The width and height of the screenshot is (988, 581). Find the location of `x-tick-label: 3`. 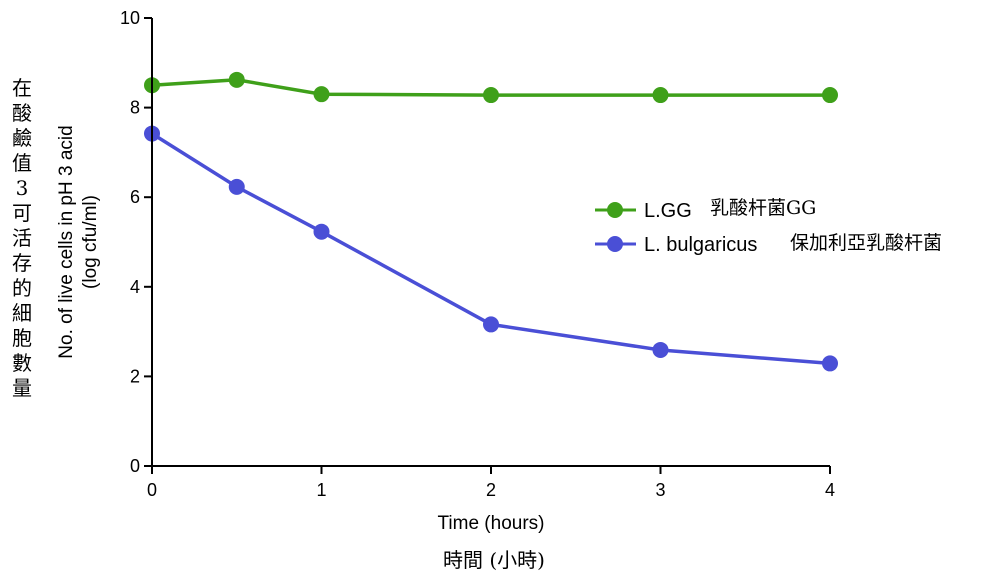

x-tick-label: 3 is located at coordinates (660, 490).